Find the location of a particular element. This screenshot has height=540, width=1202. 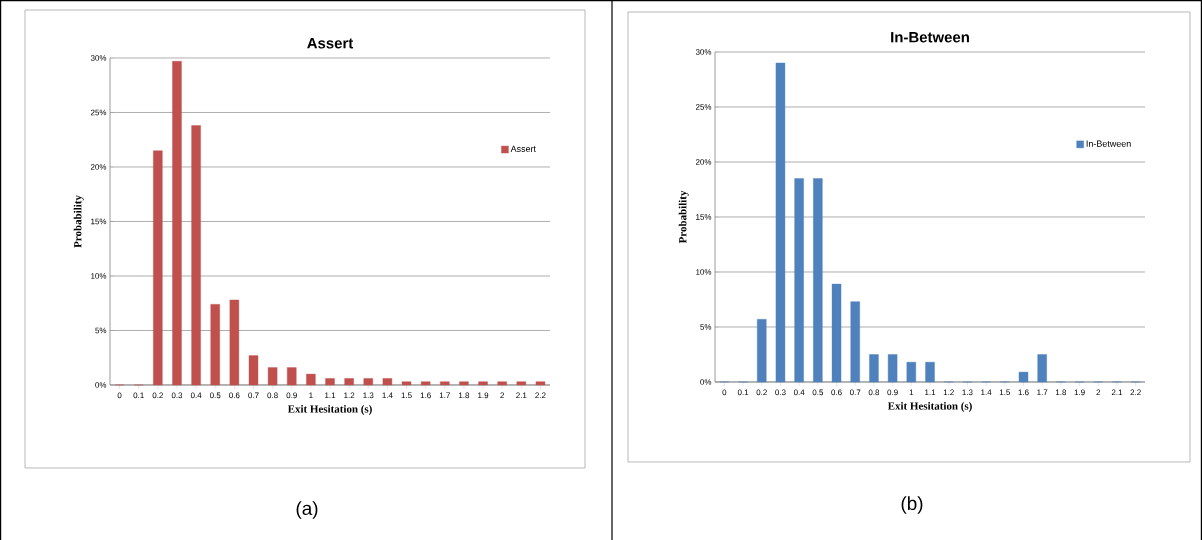

legend-label: Assert is located at coordinates (523, 148).